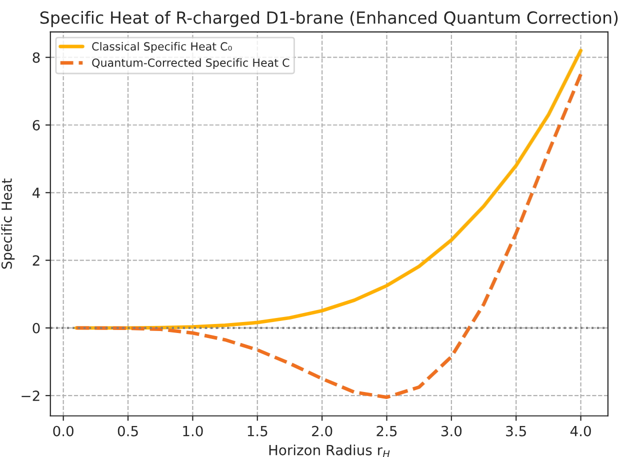 The image size is (630, 457). Describe the element at coordinates (36, 125) in the screenshot. I see `y-tick-label: 6` at that location.